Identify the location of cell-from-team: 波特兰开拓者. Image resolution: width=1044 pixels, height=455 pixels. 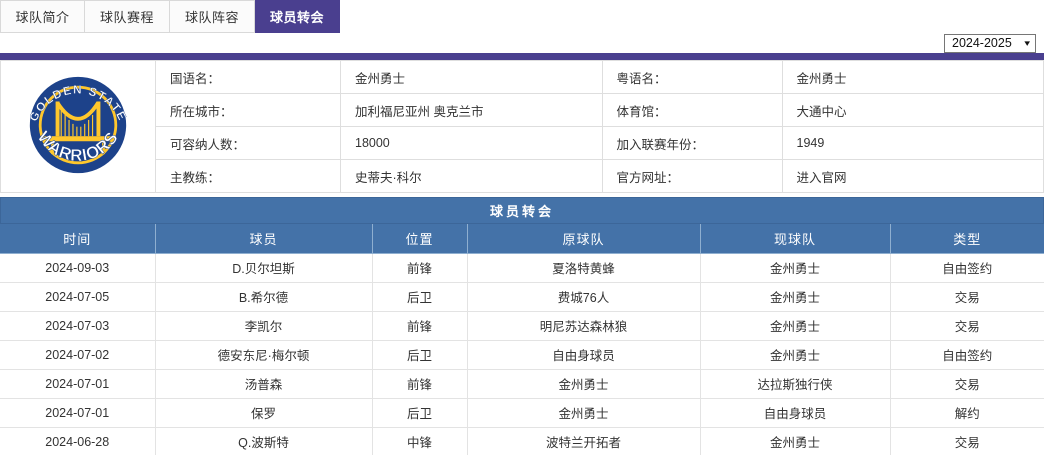
(583, 440).